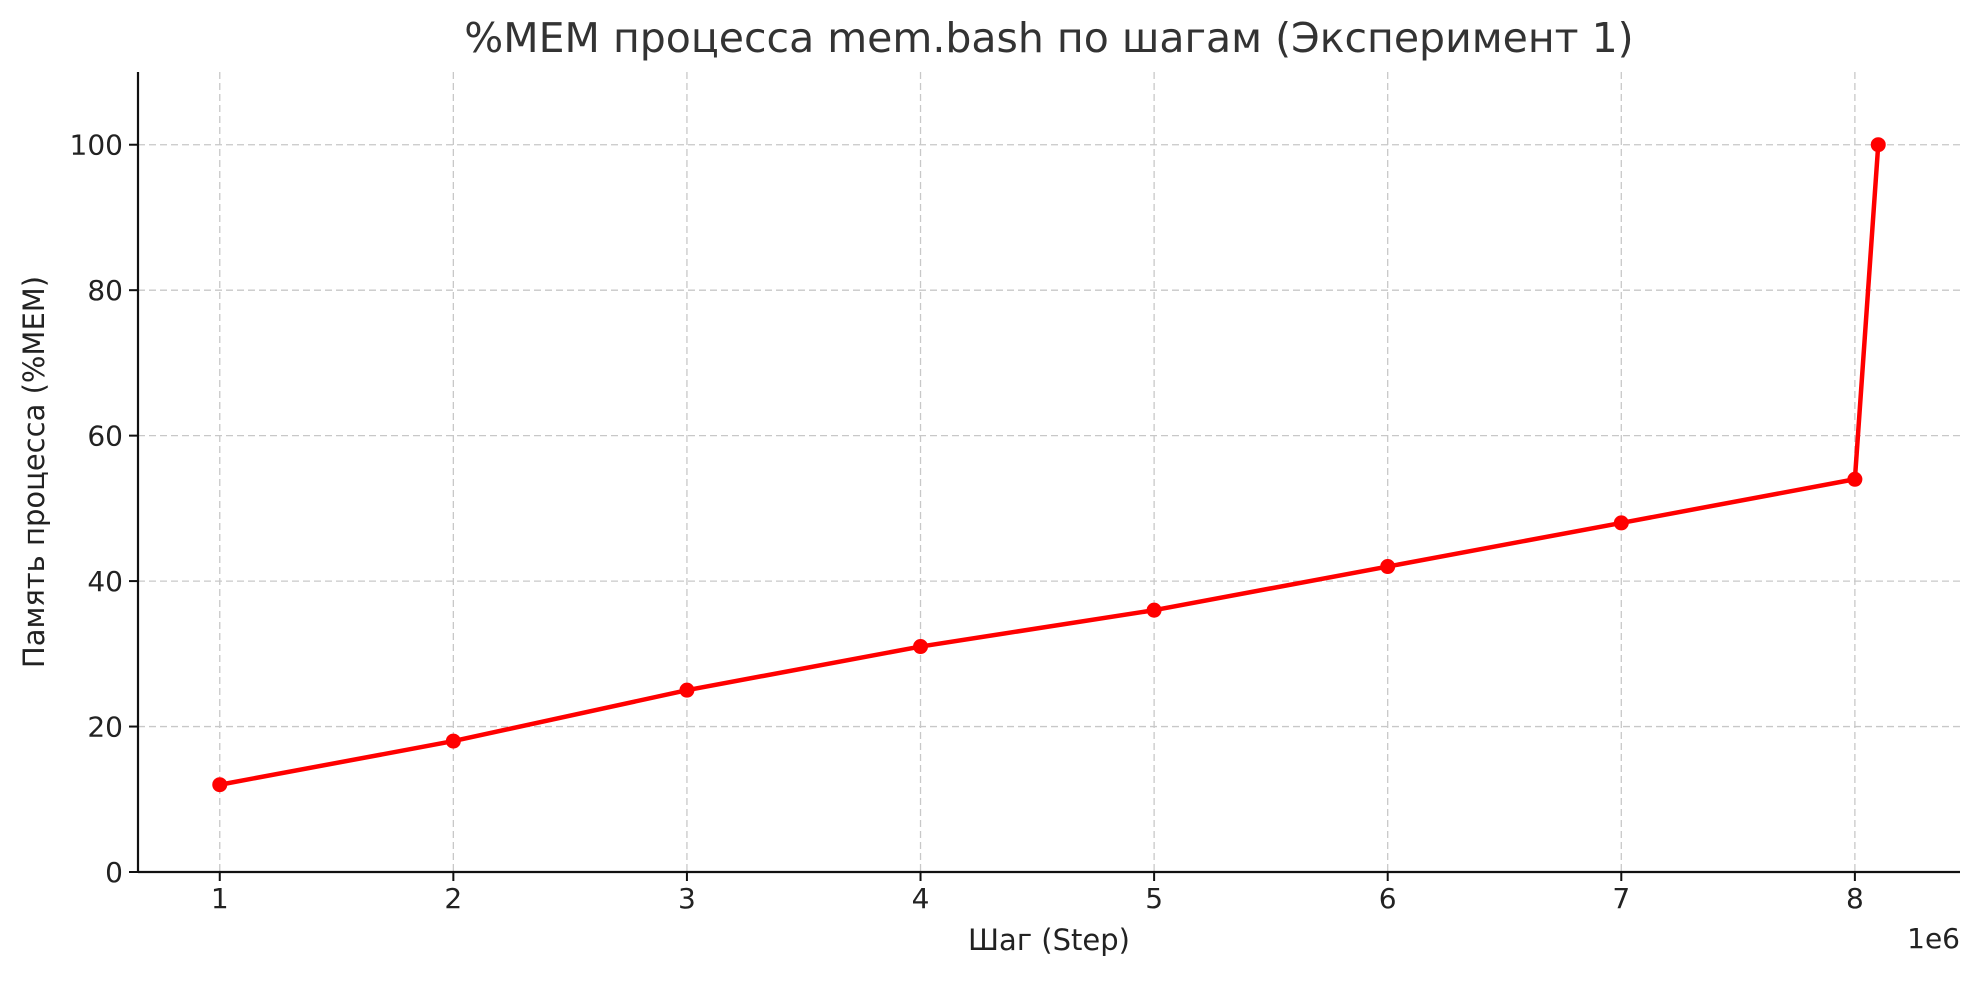 The height and width of the screenshot is (984, 1979). I want to click on x-tick-label: 5, so click(1154, 898).